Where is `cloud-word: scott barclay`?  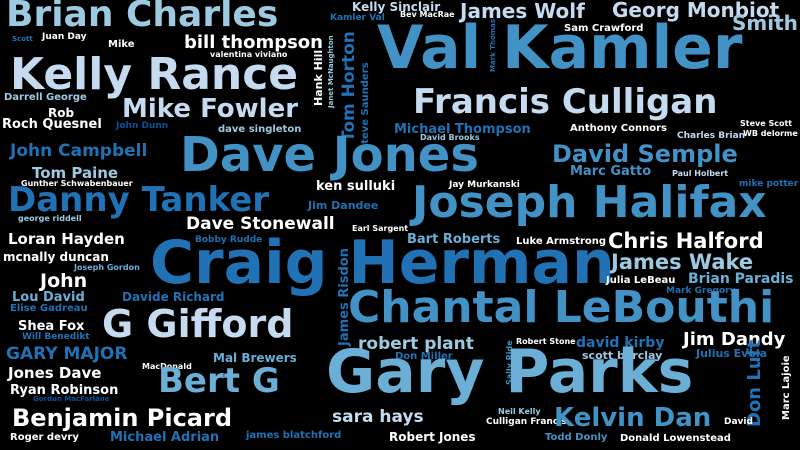 cloud-word: scott barclay is located at coordinates (622, 355).